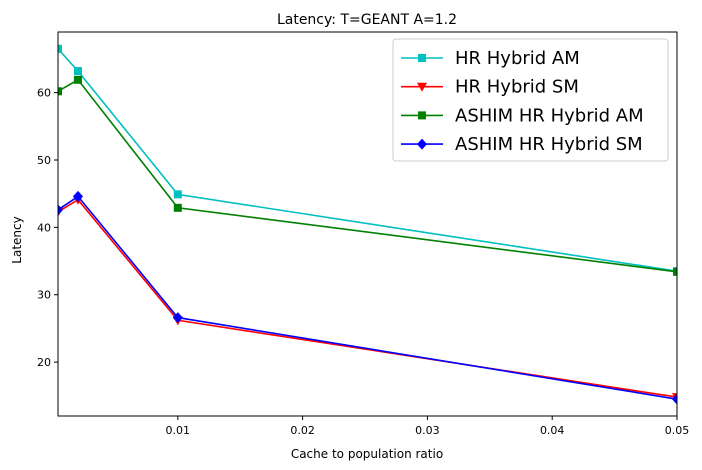 This screenshot has width=702, height=470. What do you see at coordinates (549, 144) in the screenshot?
I see `legend-label-3: ASHIM HR Hybrid SM` at bounding box center [549, 144].